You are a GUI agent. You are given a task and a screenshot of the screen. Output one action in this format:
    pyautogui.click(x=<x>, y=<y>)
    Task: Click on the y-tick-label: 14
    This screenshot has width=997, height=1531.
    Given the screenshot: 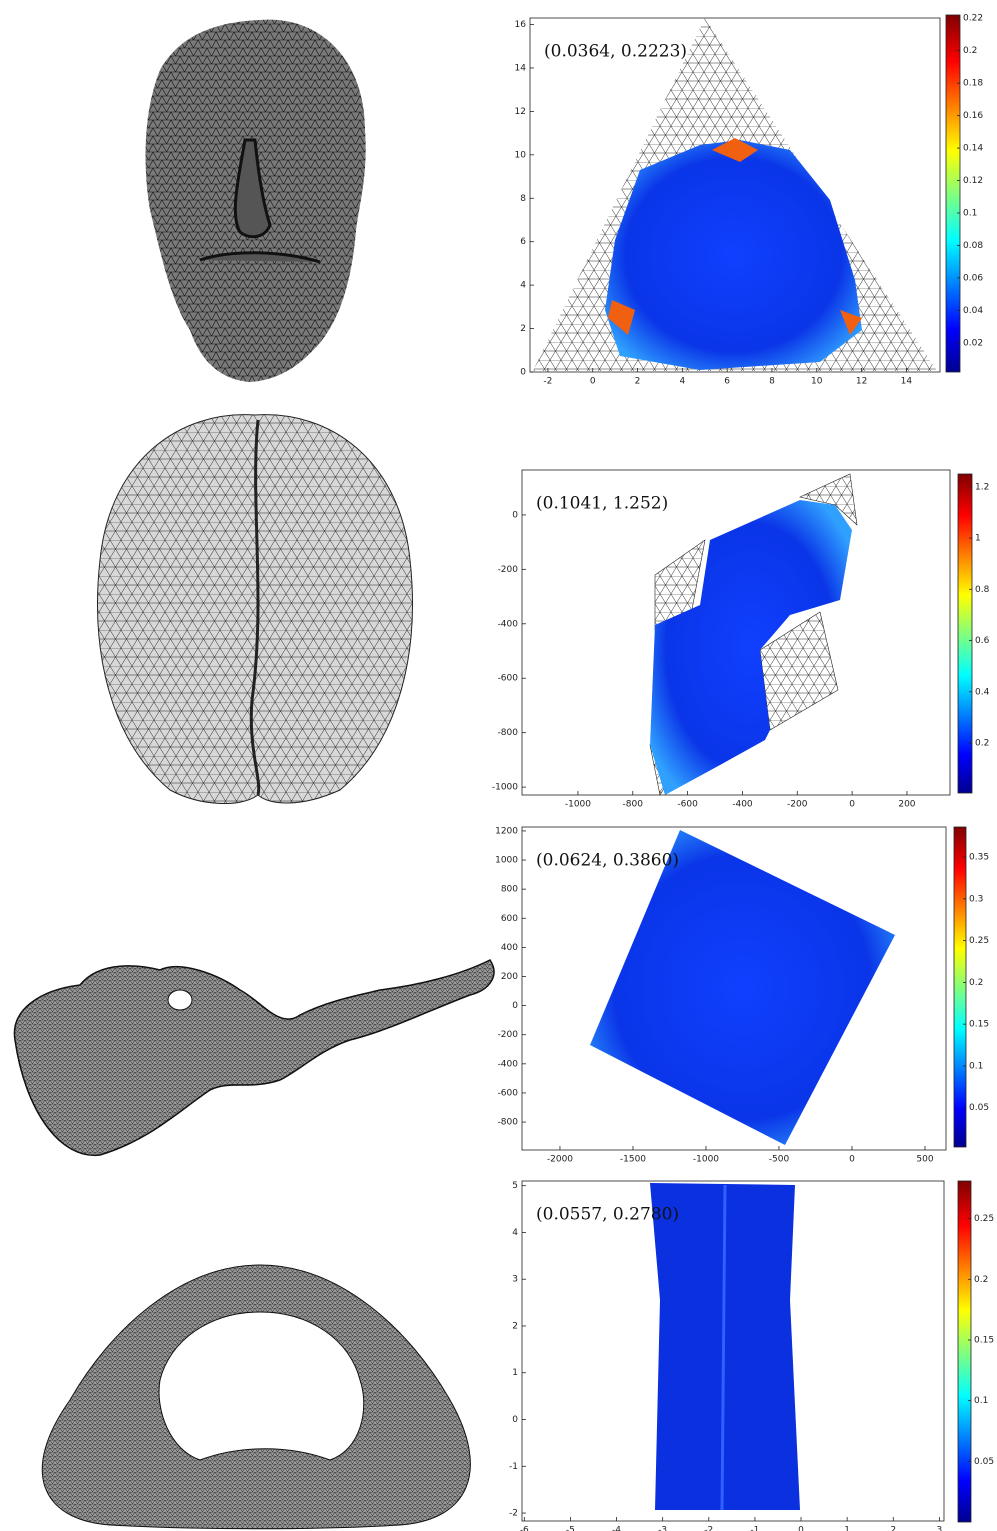 What is the action you would take?
    pyautogui.click(x=521, y=68)
    